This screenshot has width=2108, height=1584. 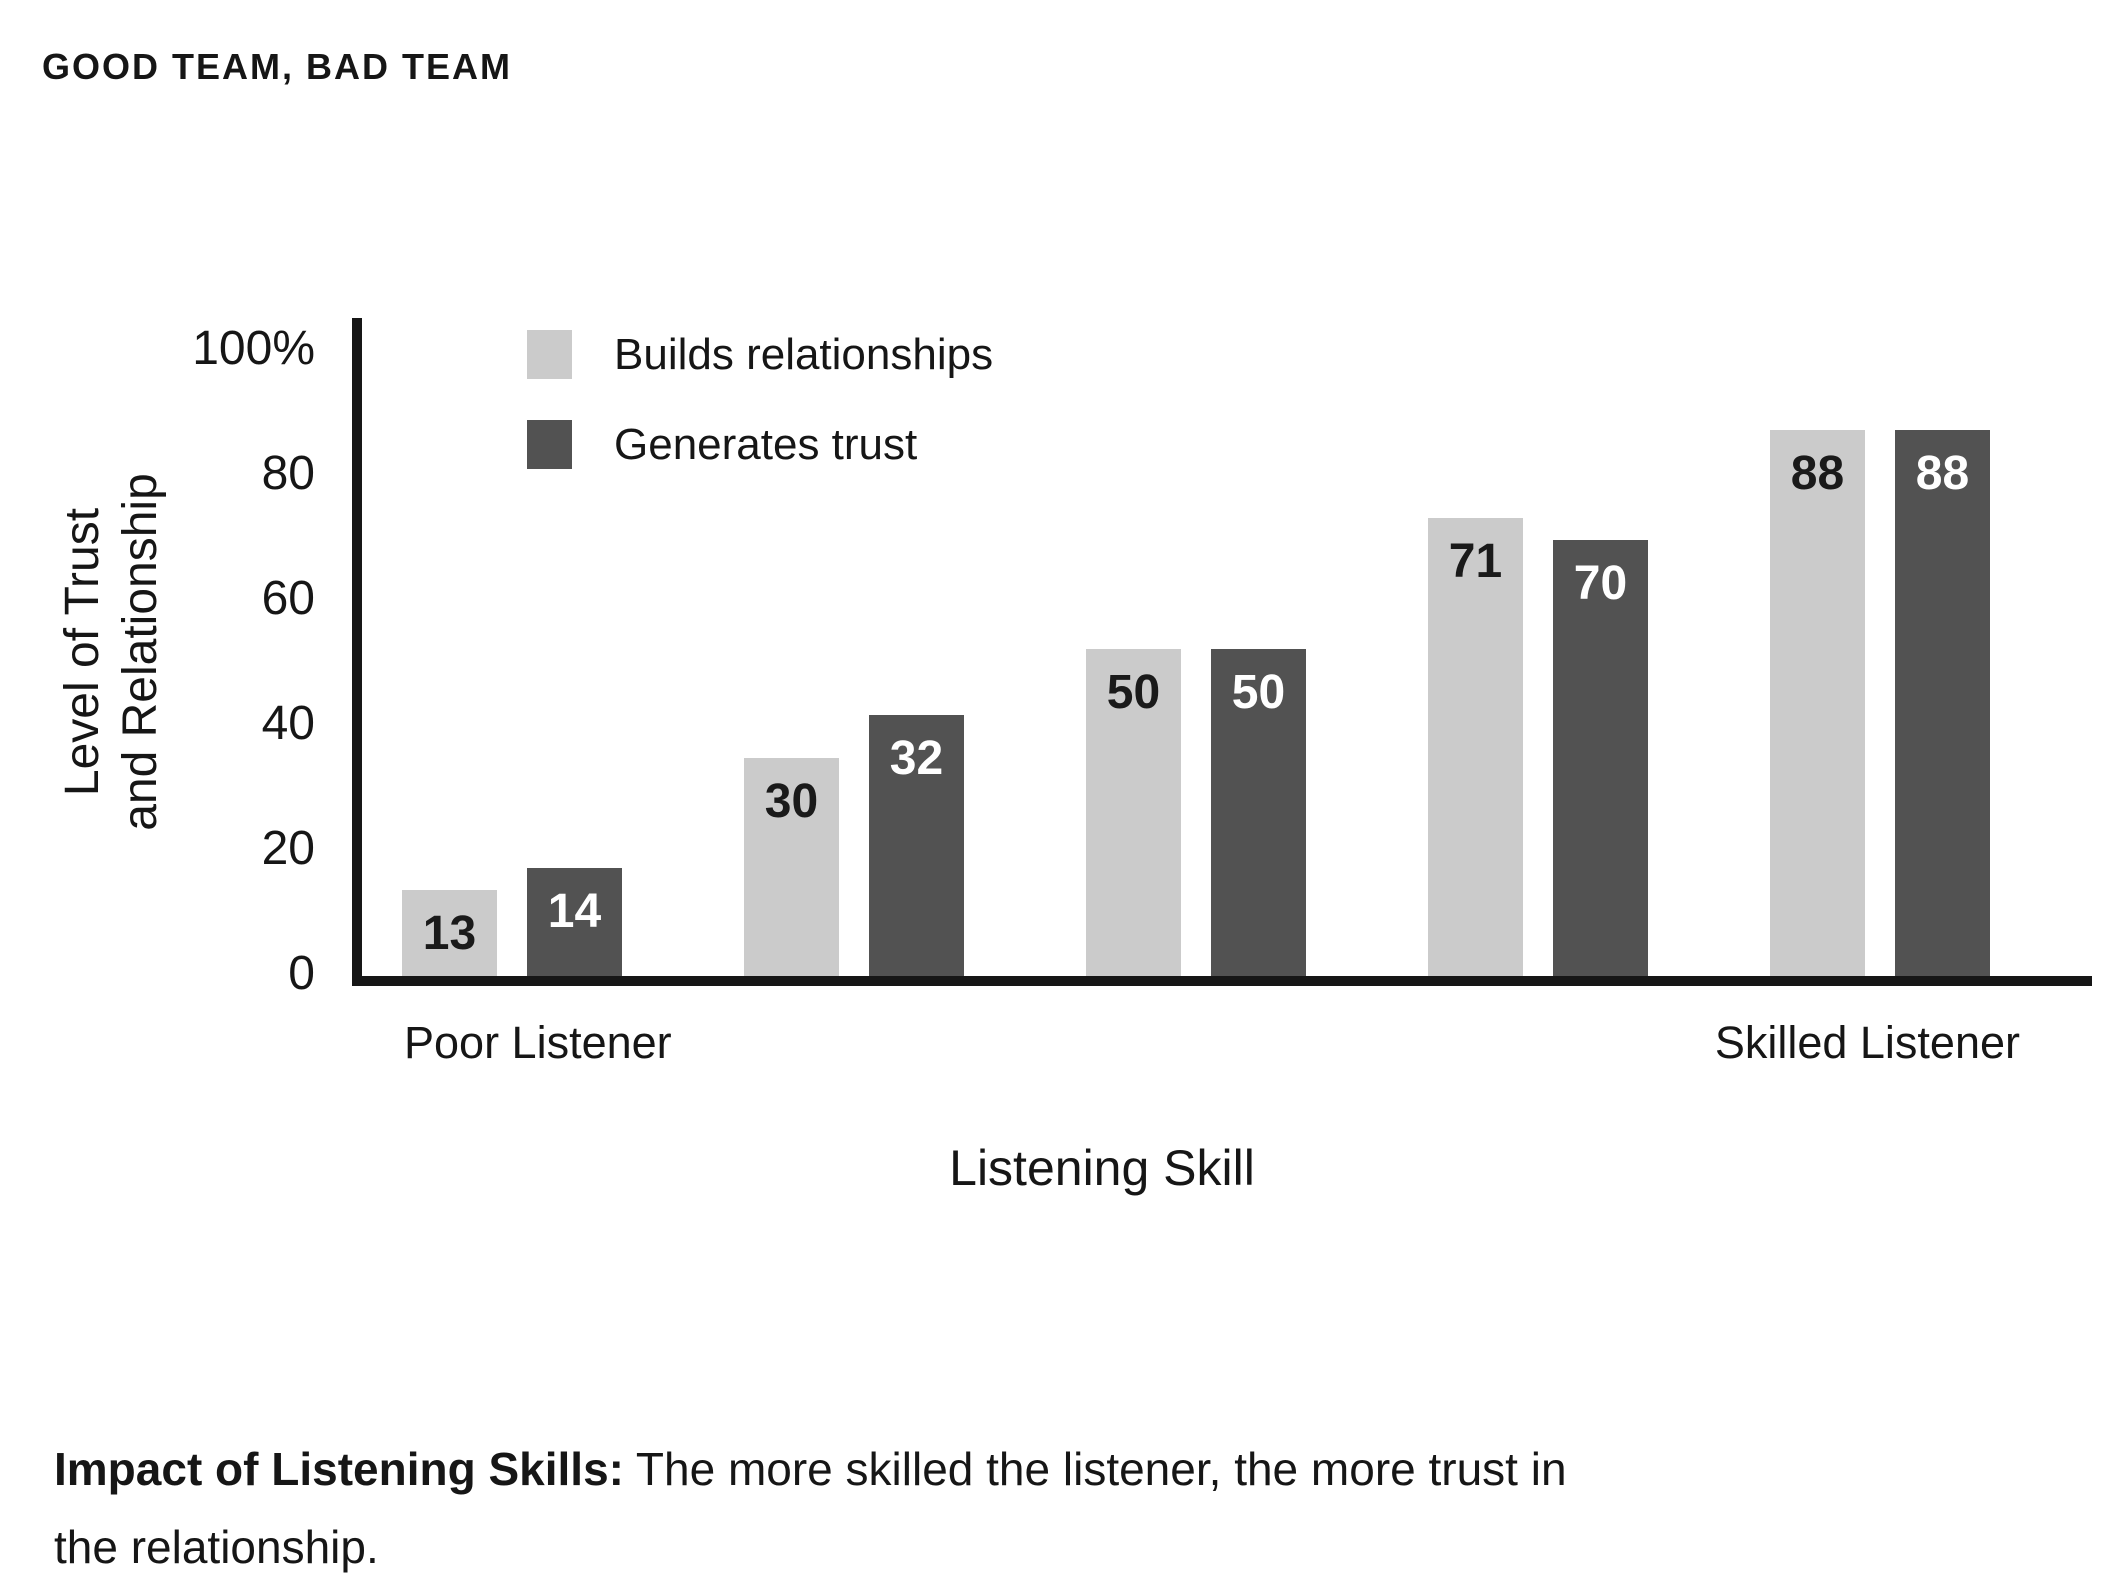 I want to click on bar-generates-trust-group-2: 32, so click(x=916, y=845).